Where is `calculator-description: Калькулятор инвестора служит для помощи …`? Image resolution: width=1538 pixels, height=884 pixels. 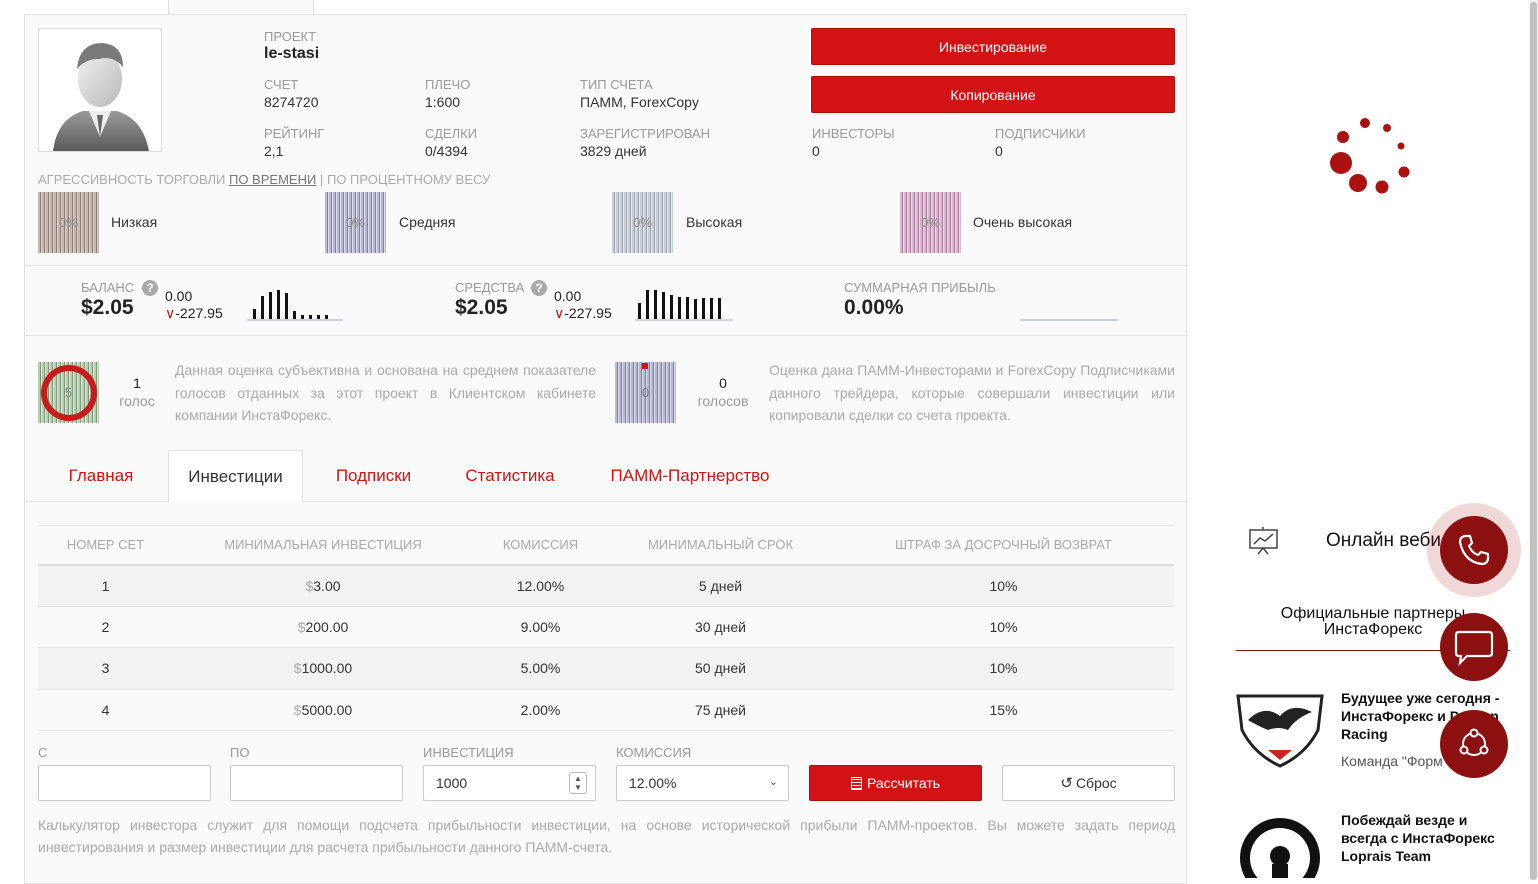
calculator-description: Калькулятор инвестора служит для помощи … is located at coordinates (606, 836).